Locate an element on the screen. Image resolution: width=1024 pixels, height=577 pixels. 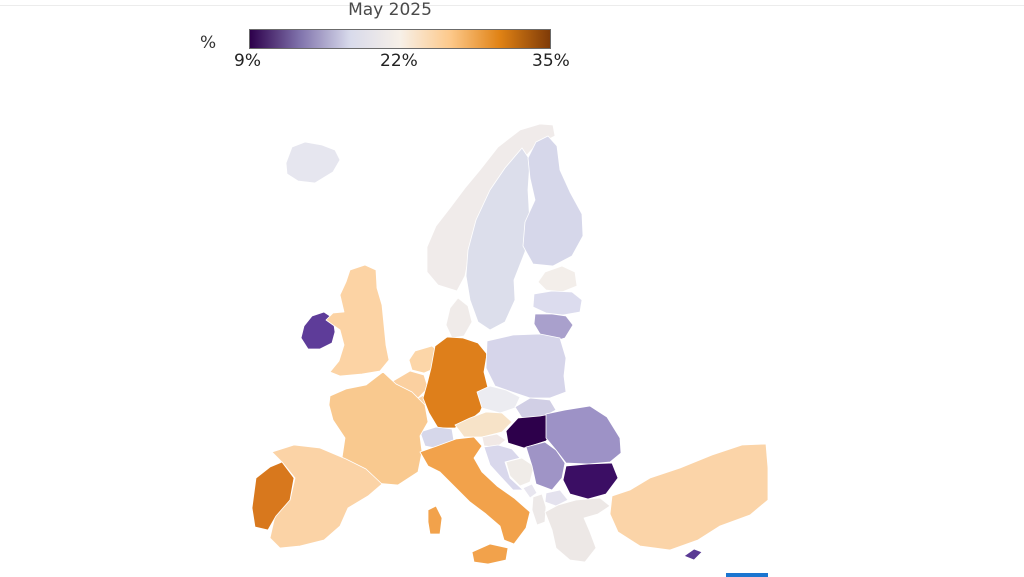
region-italy is located at coordinates (475, 500).